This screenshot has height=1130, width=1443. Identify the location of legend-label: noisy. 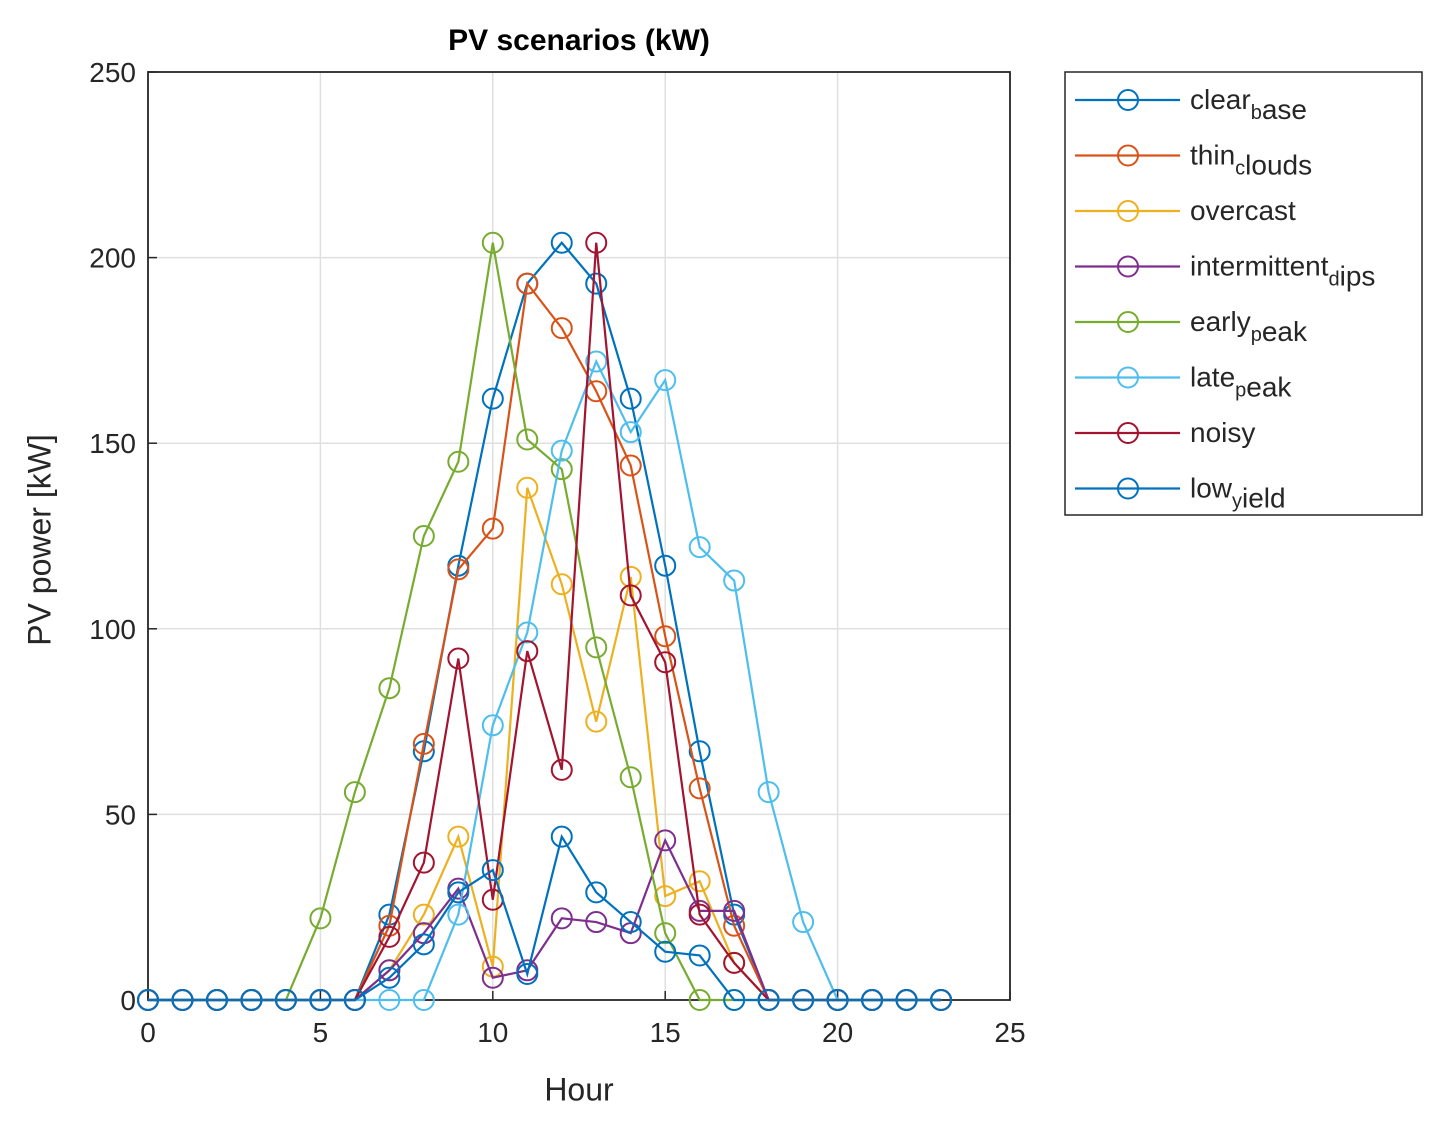
(1222, 432).